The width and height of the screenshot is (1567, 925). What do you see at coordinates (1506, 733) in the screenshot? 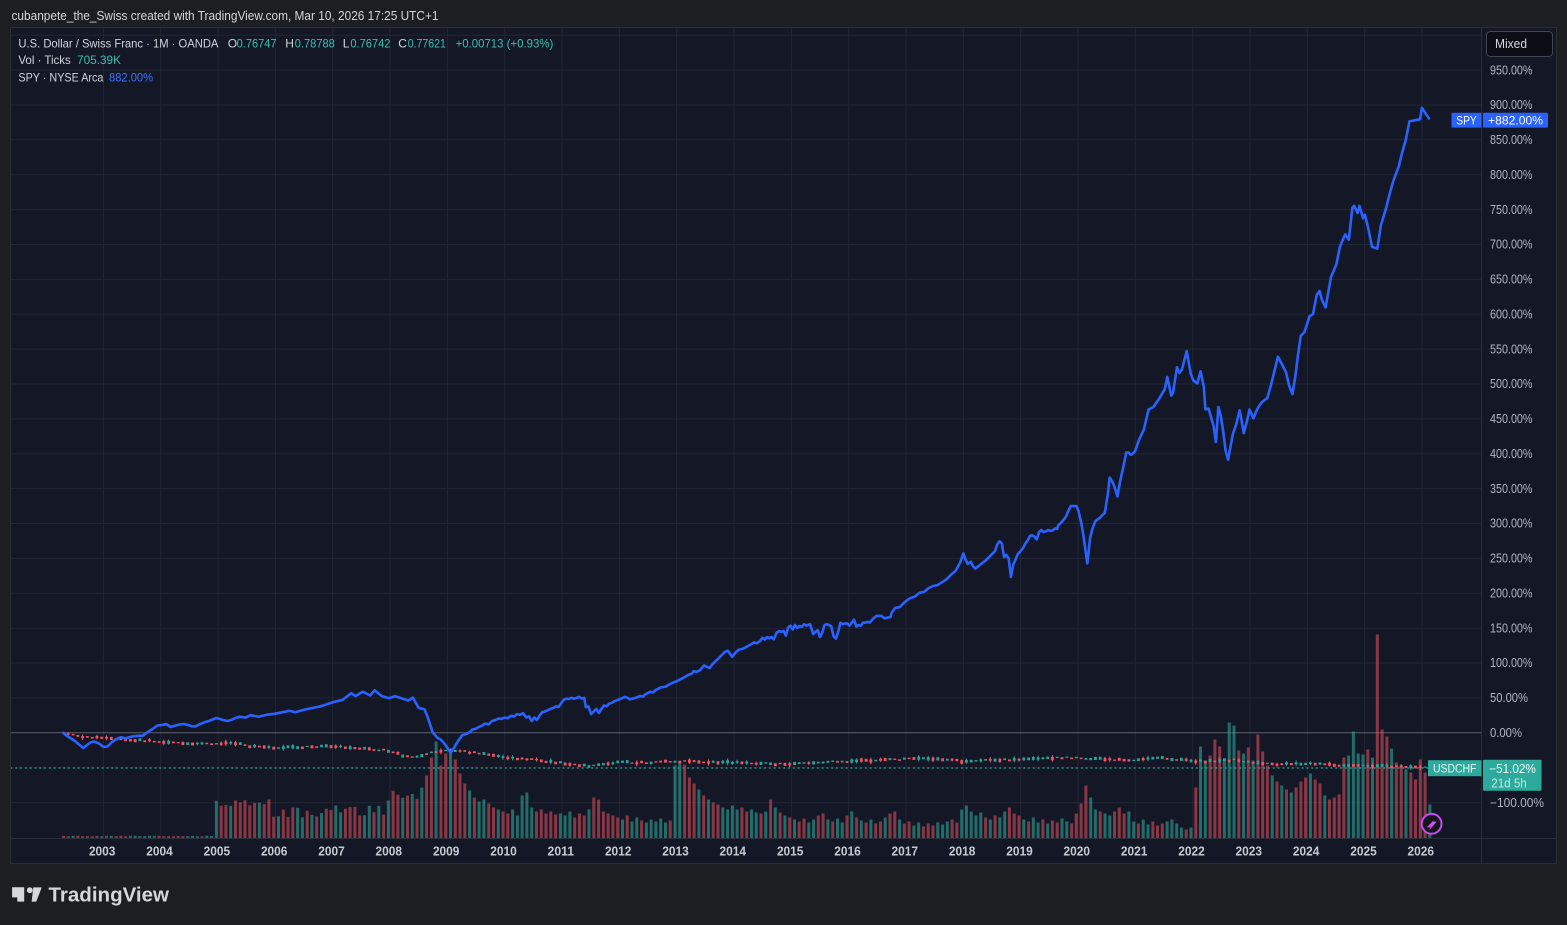
I see `svg-text: 0.00%` at bounding box center [1506, 733].